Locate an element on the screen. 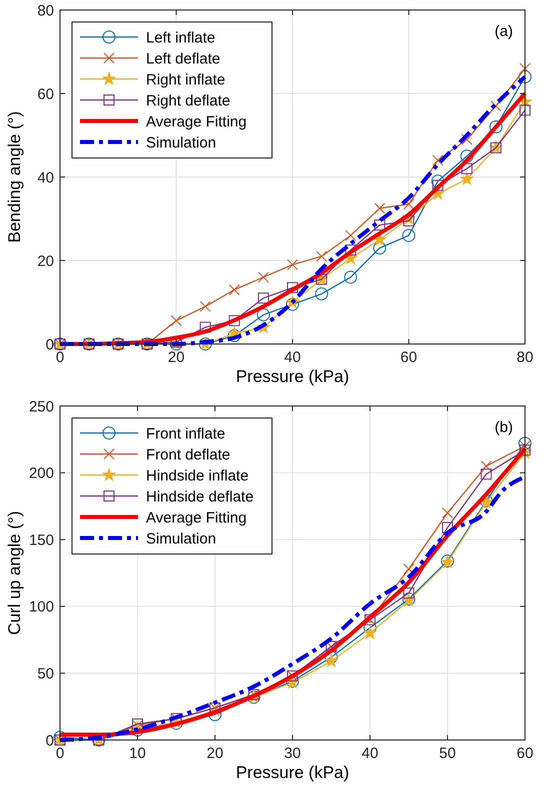 The image size is (545, 796). x-tick-label: 80 is located at coordinates (525, 357).